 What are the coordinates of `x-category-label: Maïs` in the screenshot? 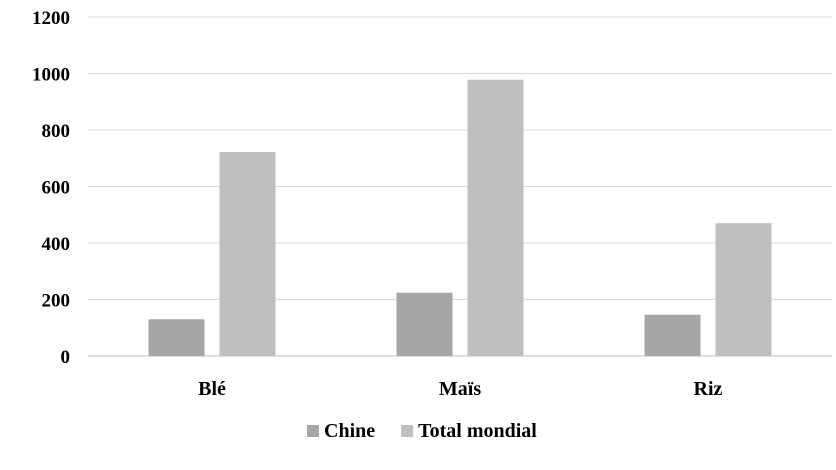 It's located at (460, 389).